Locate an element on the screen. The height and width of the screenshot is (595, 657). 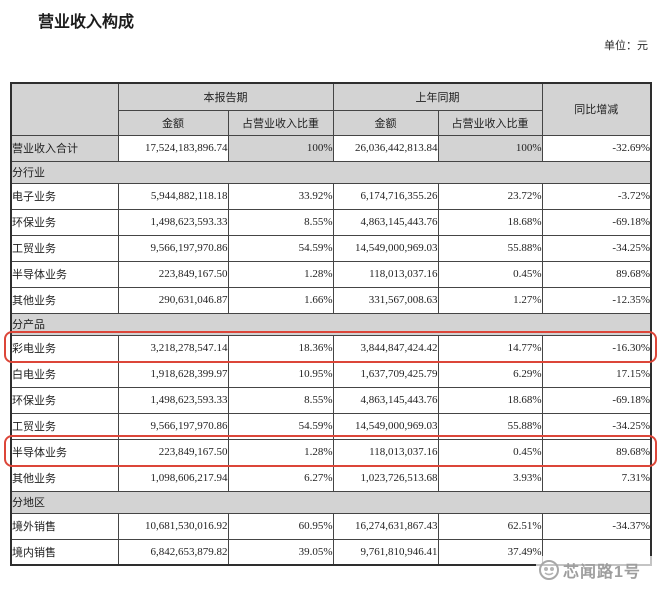
yoy-cell: -34.37% is located at coordinates (596, 526).